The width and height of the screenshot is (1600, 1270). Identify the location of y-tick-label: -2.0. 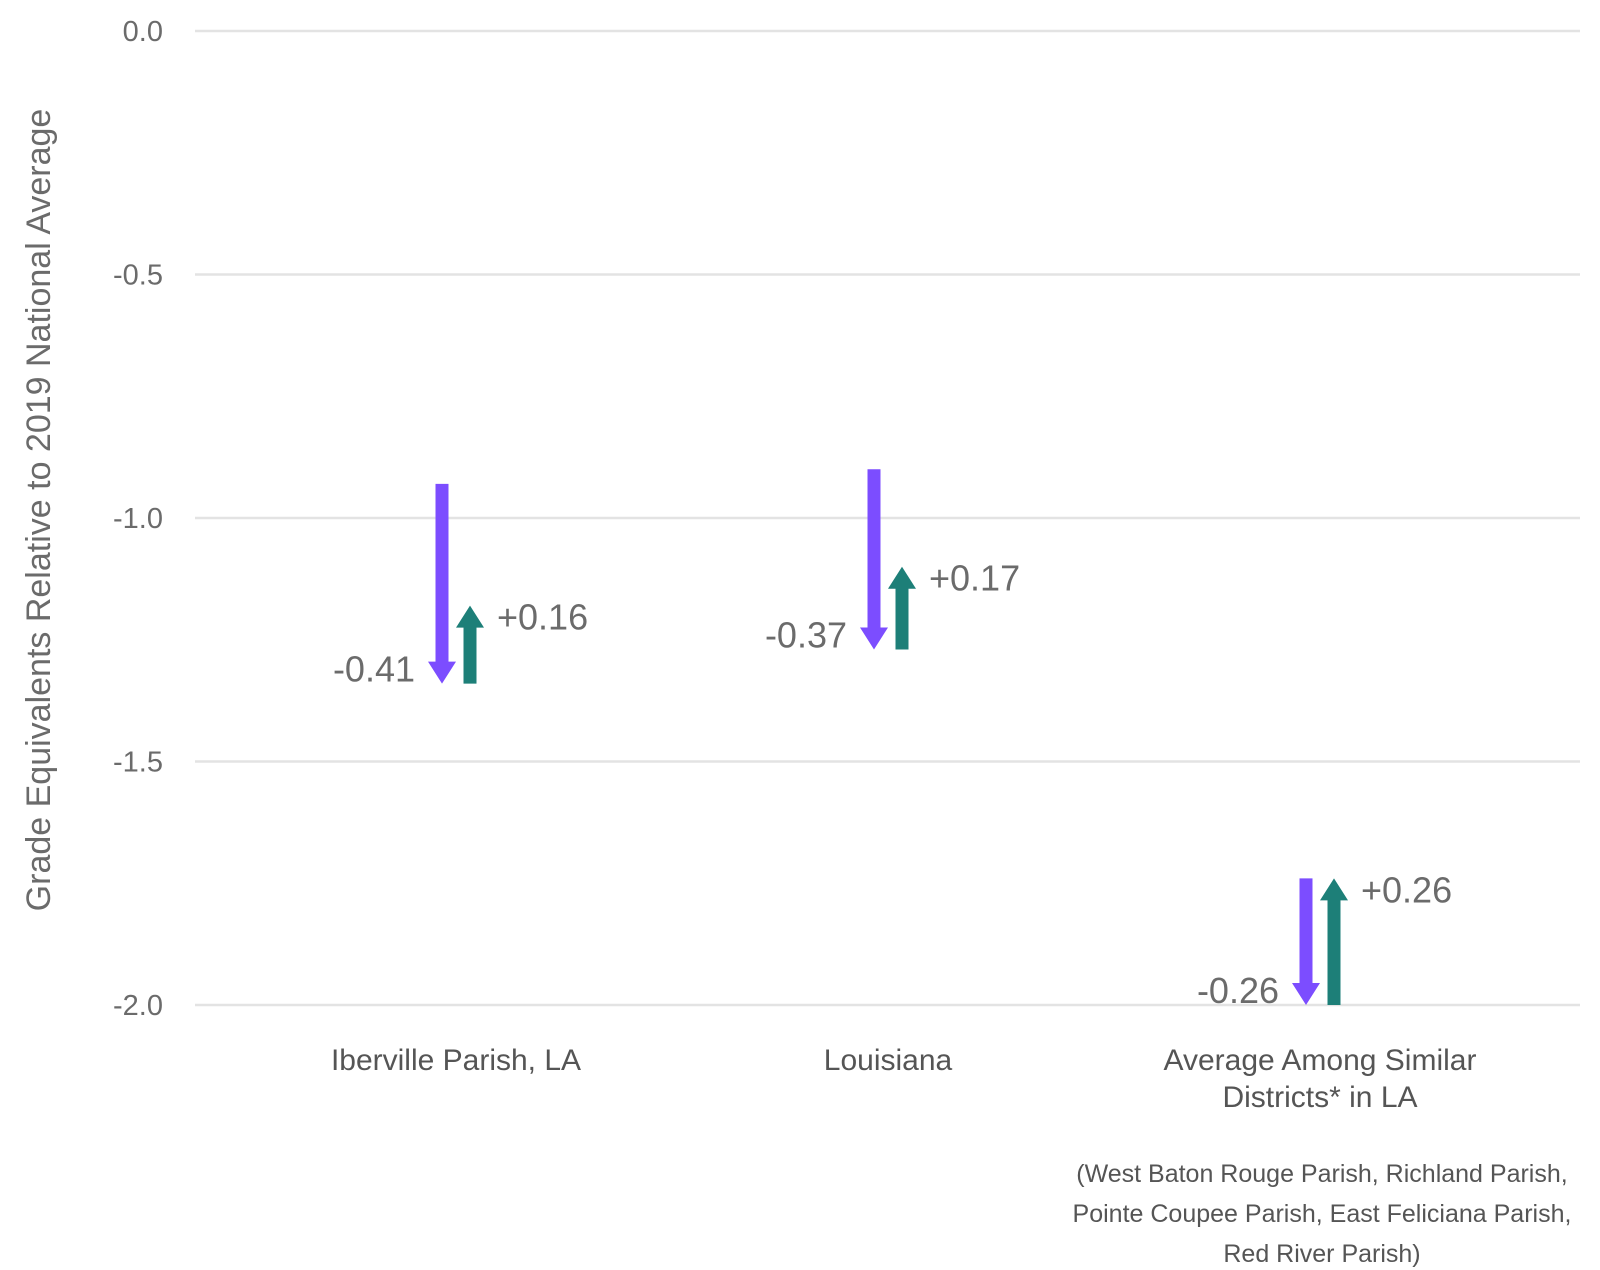
(138, 1006).